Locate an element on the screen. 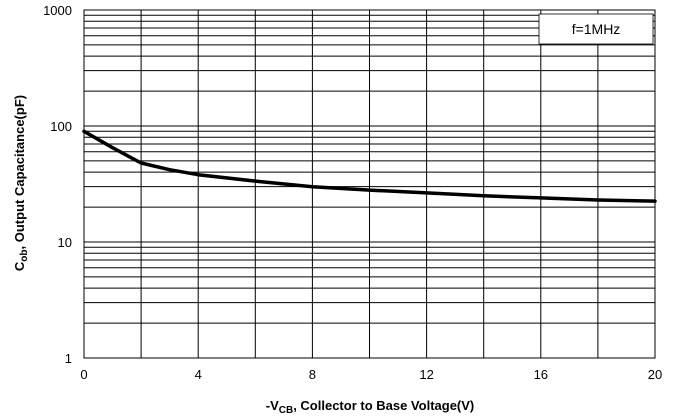 Image resolution: width=680 pixels, height=419 pixels. y-tick-label: 100 is located at coordinates (61, 126).